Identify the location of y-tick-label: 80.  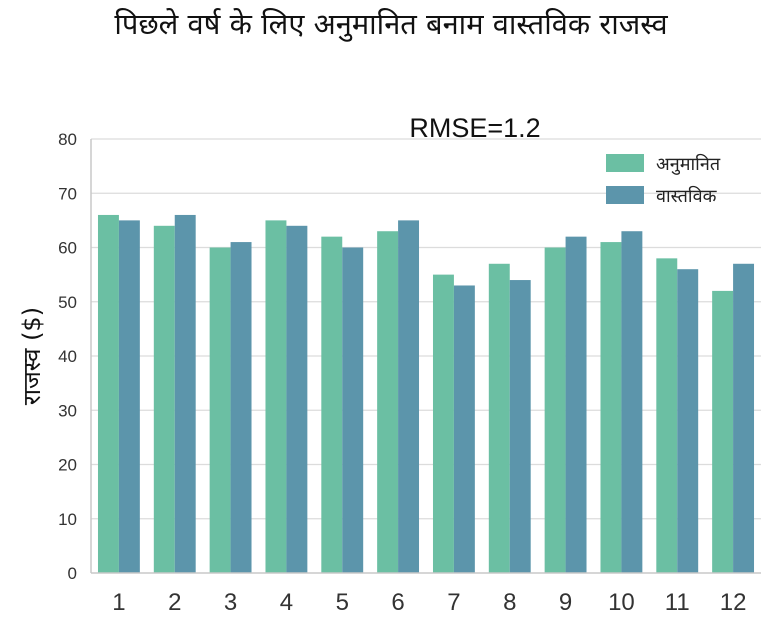
(67, 139).